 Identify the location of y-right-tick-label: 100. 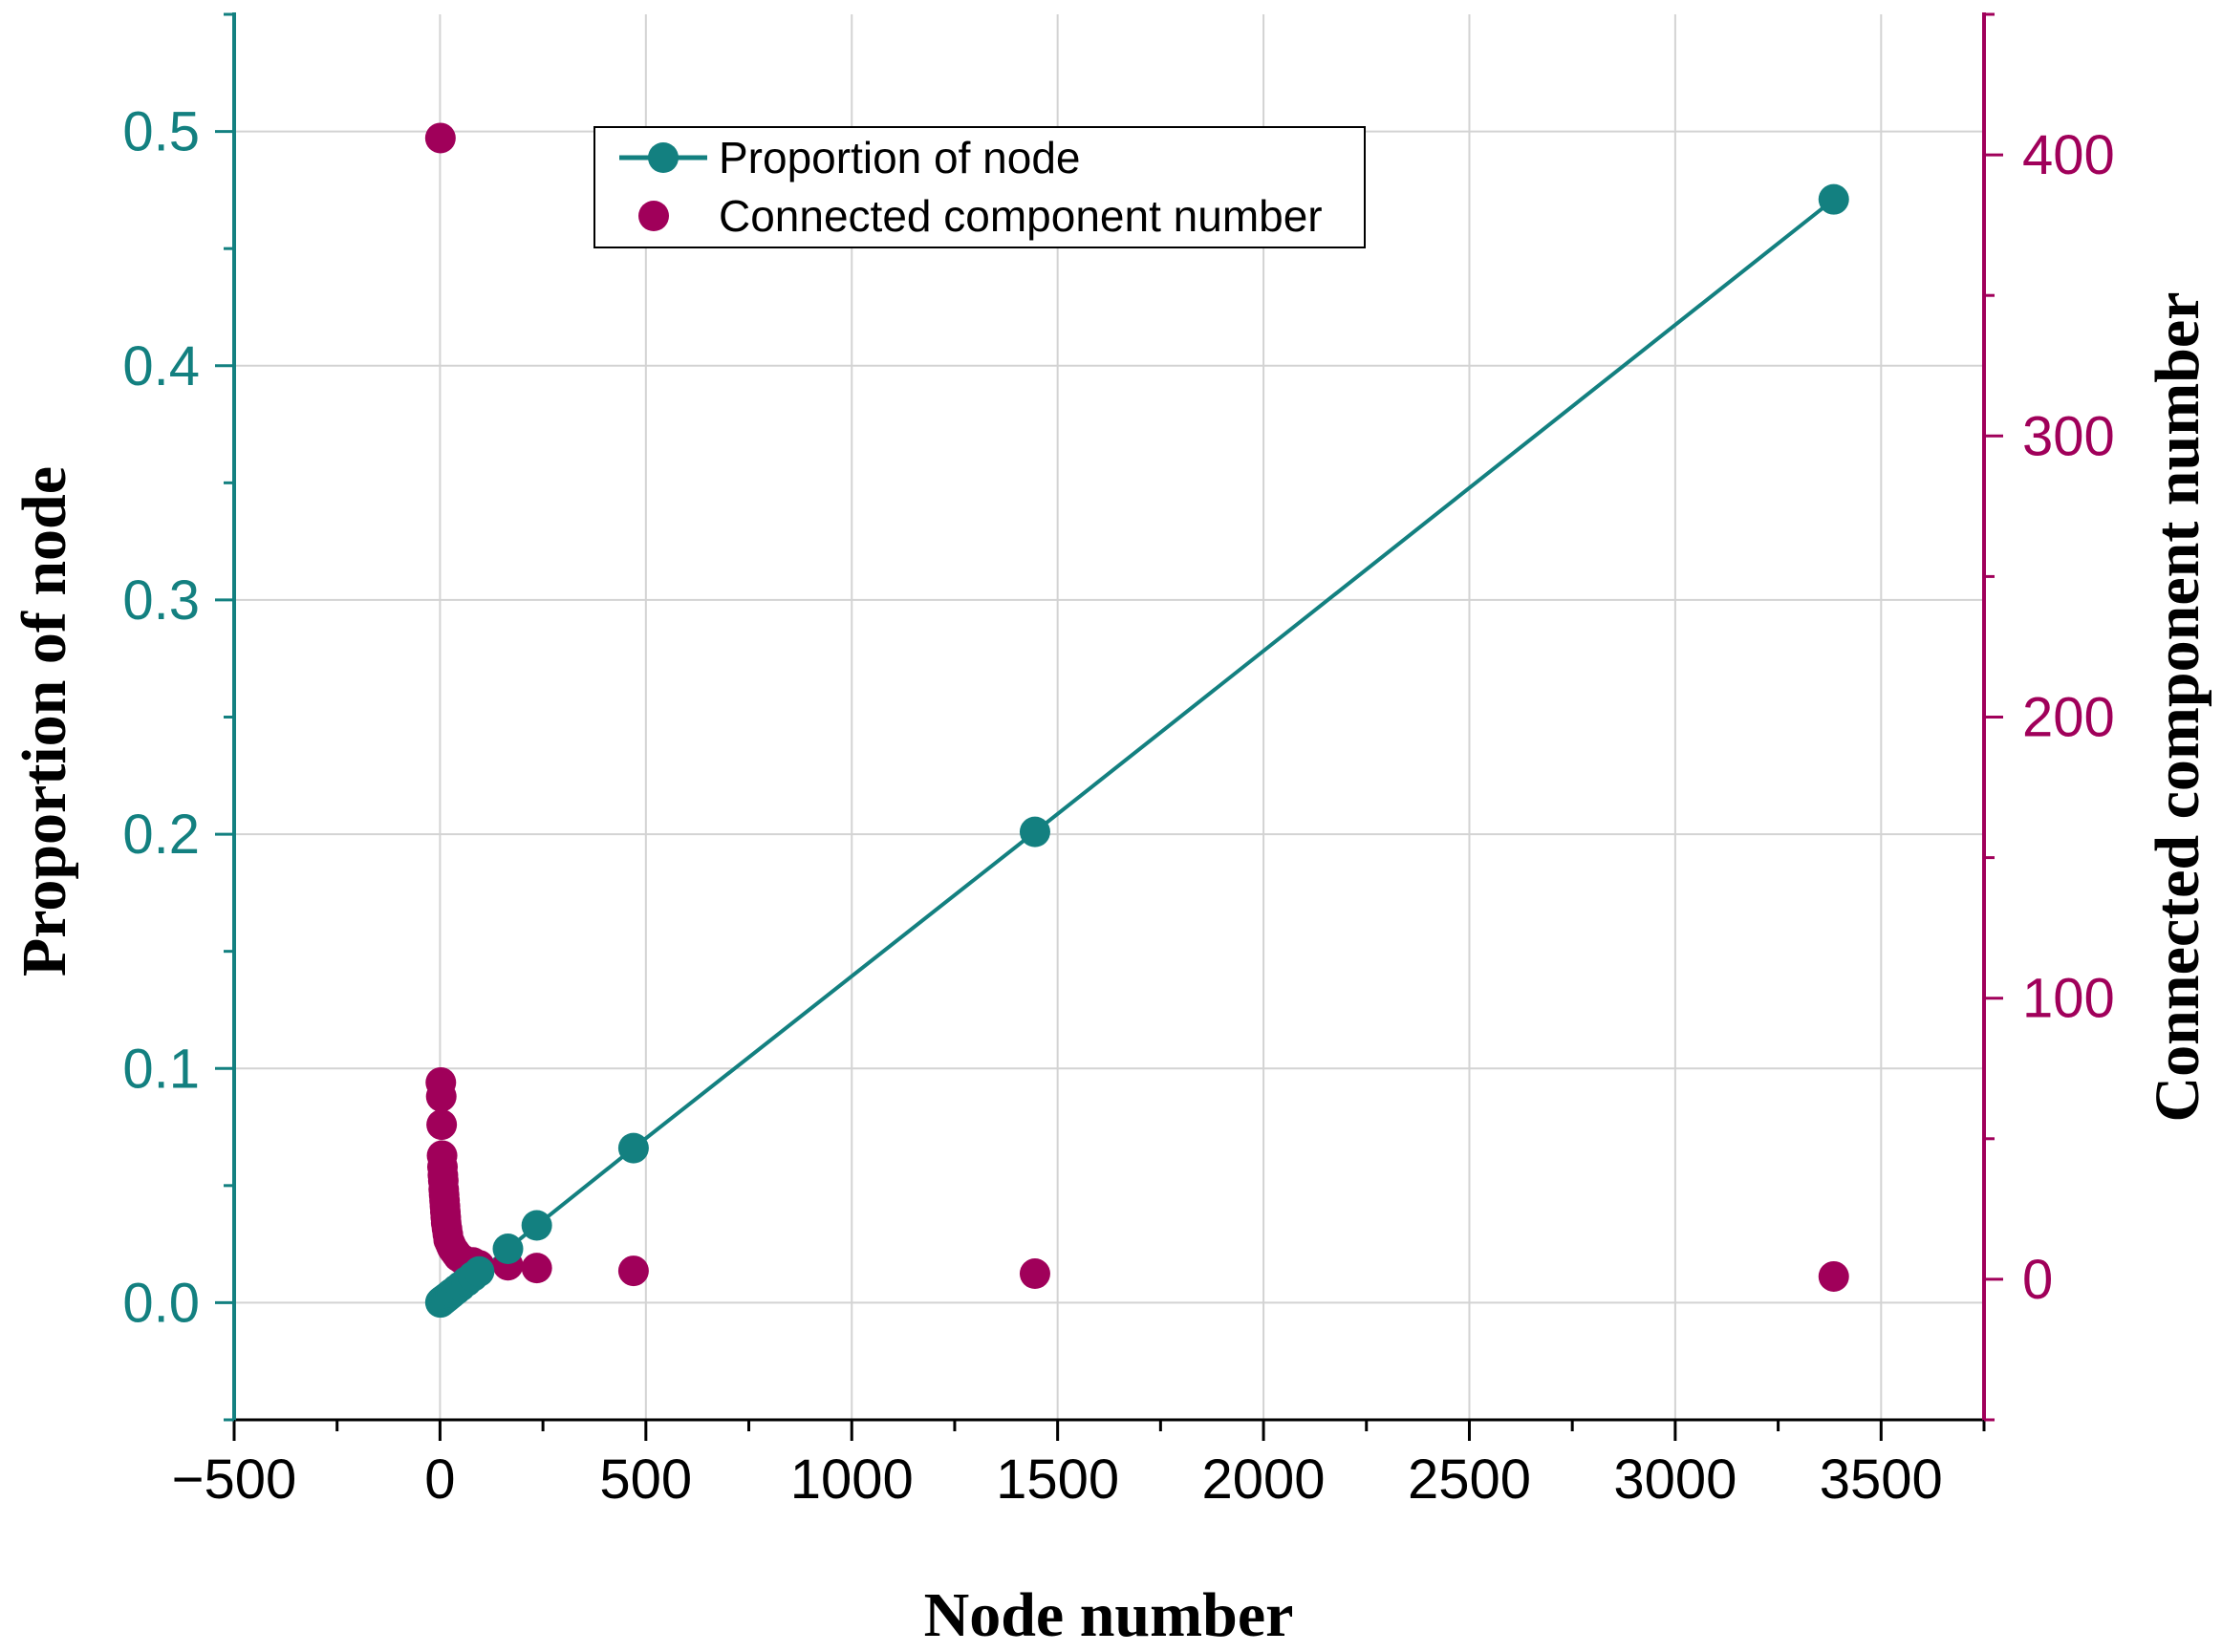
(2068, 999).